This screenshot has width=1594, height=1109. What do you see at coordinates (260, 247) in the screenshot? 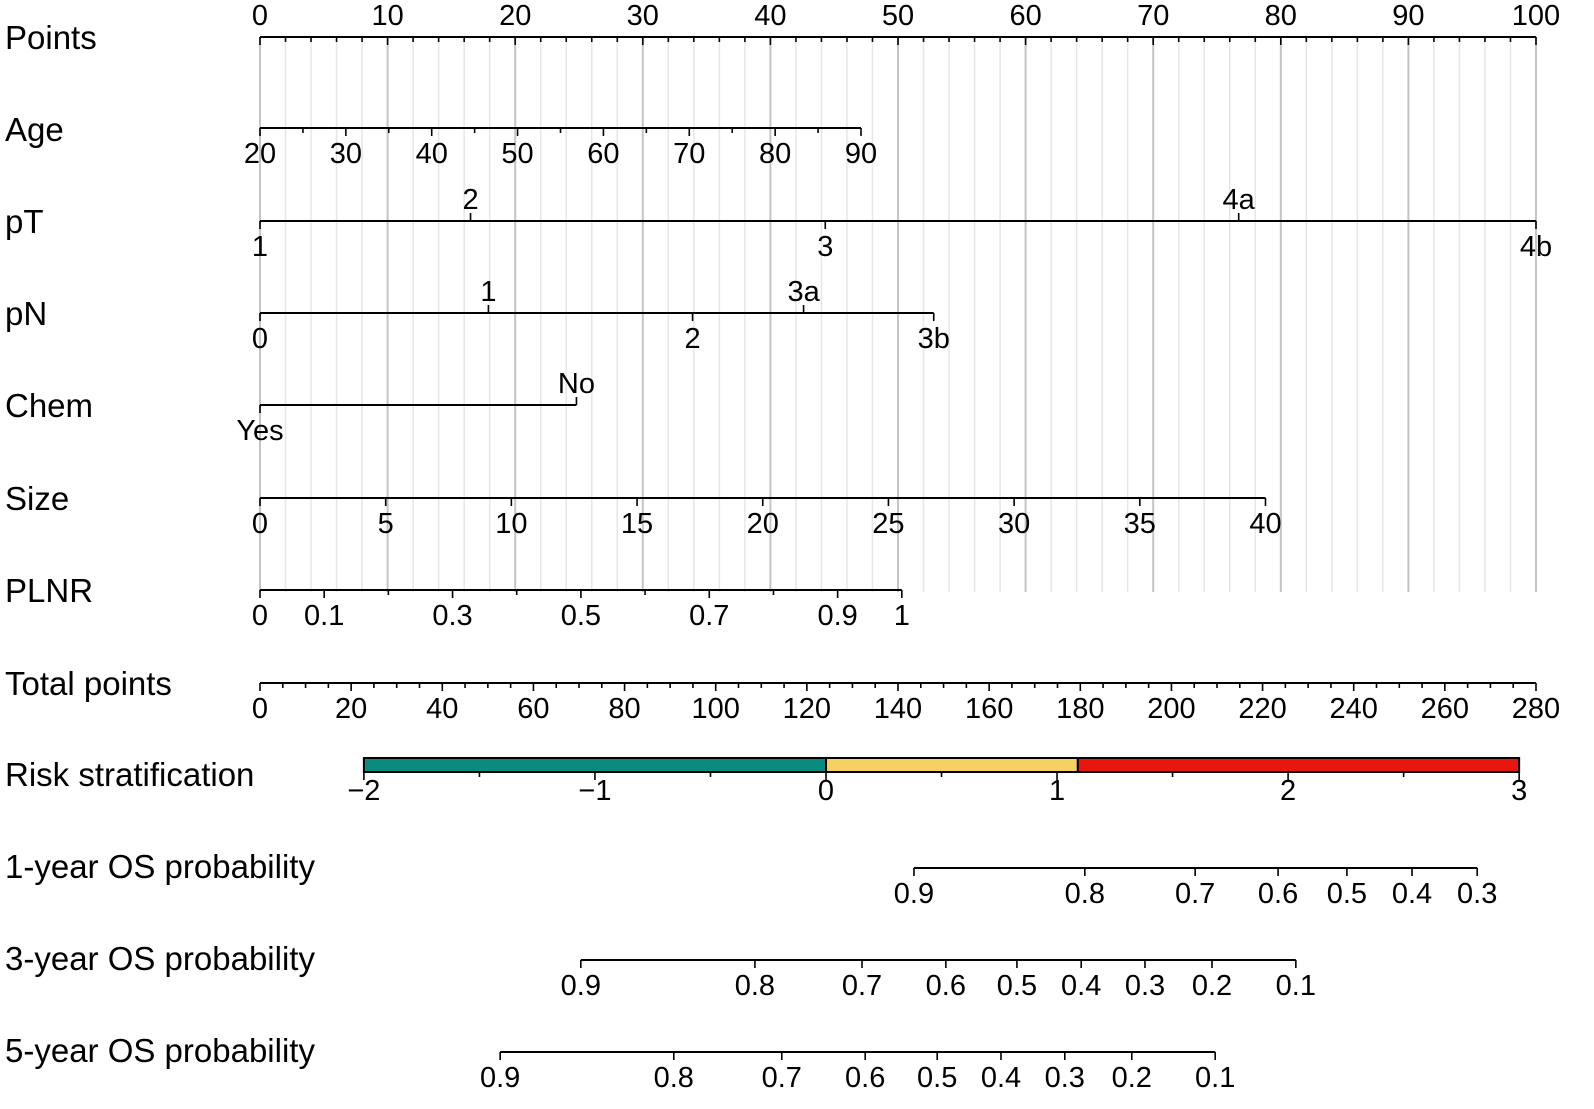
I see `pt-level-label: 1` at bounding box center [260, 247].